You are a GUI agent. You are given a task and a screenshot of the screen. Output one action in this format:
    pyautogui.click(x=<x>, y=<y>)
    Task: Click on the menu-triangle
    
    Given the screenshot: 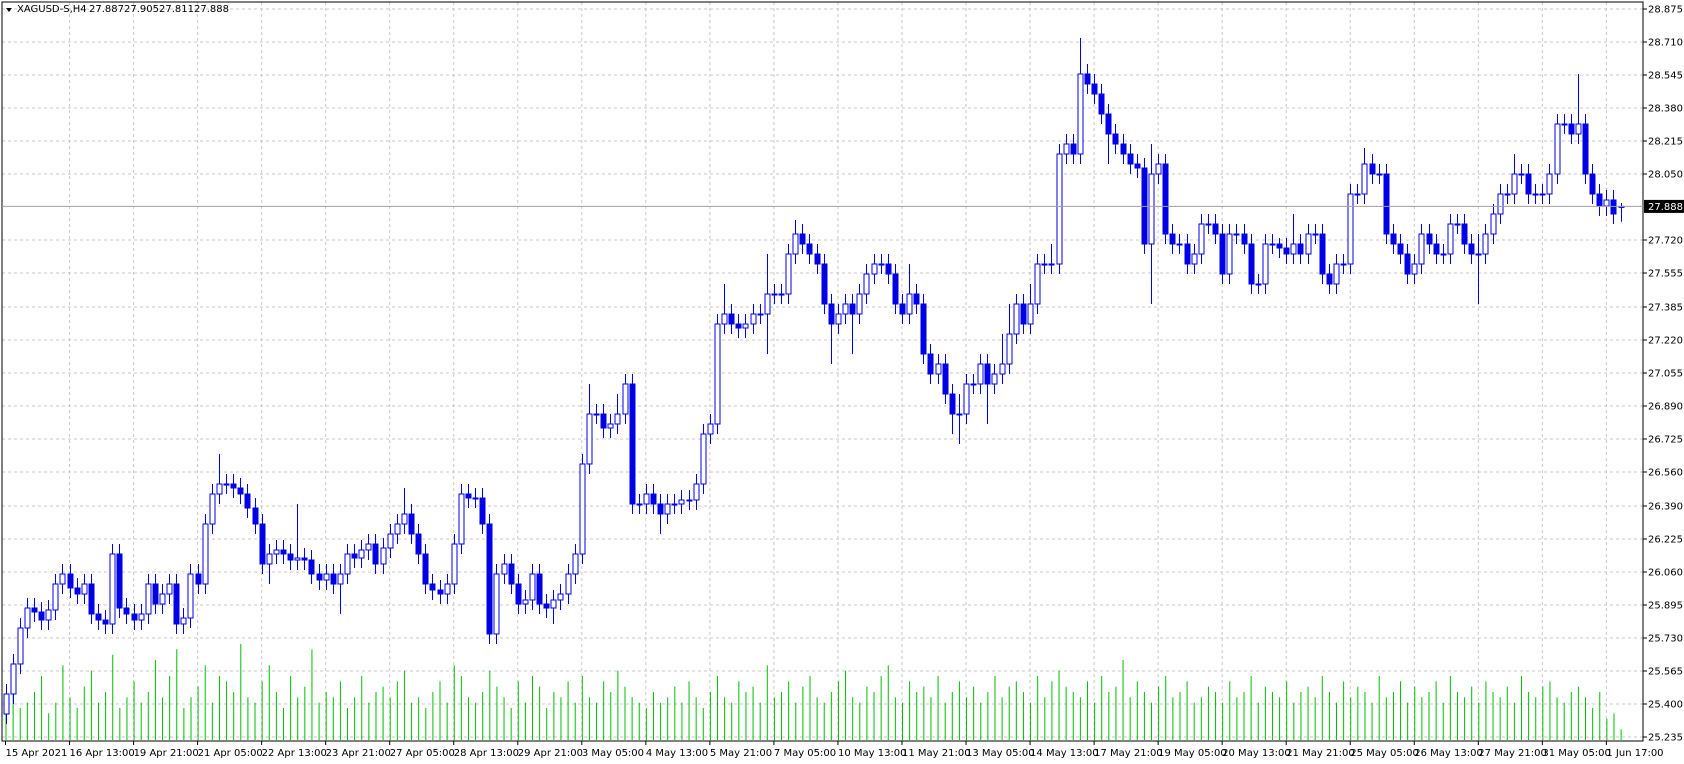 What is the action you would take?
    pyautogui.click(x=9, y=10)
    